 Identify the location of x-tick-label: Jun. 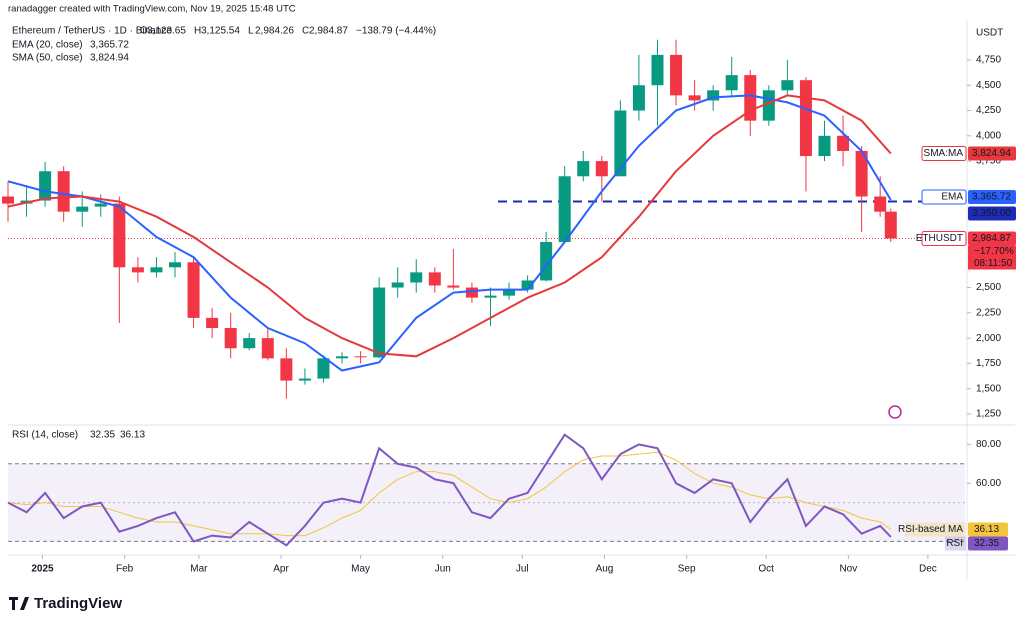
(443, 569).